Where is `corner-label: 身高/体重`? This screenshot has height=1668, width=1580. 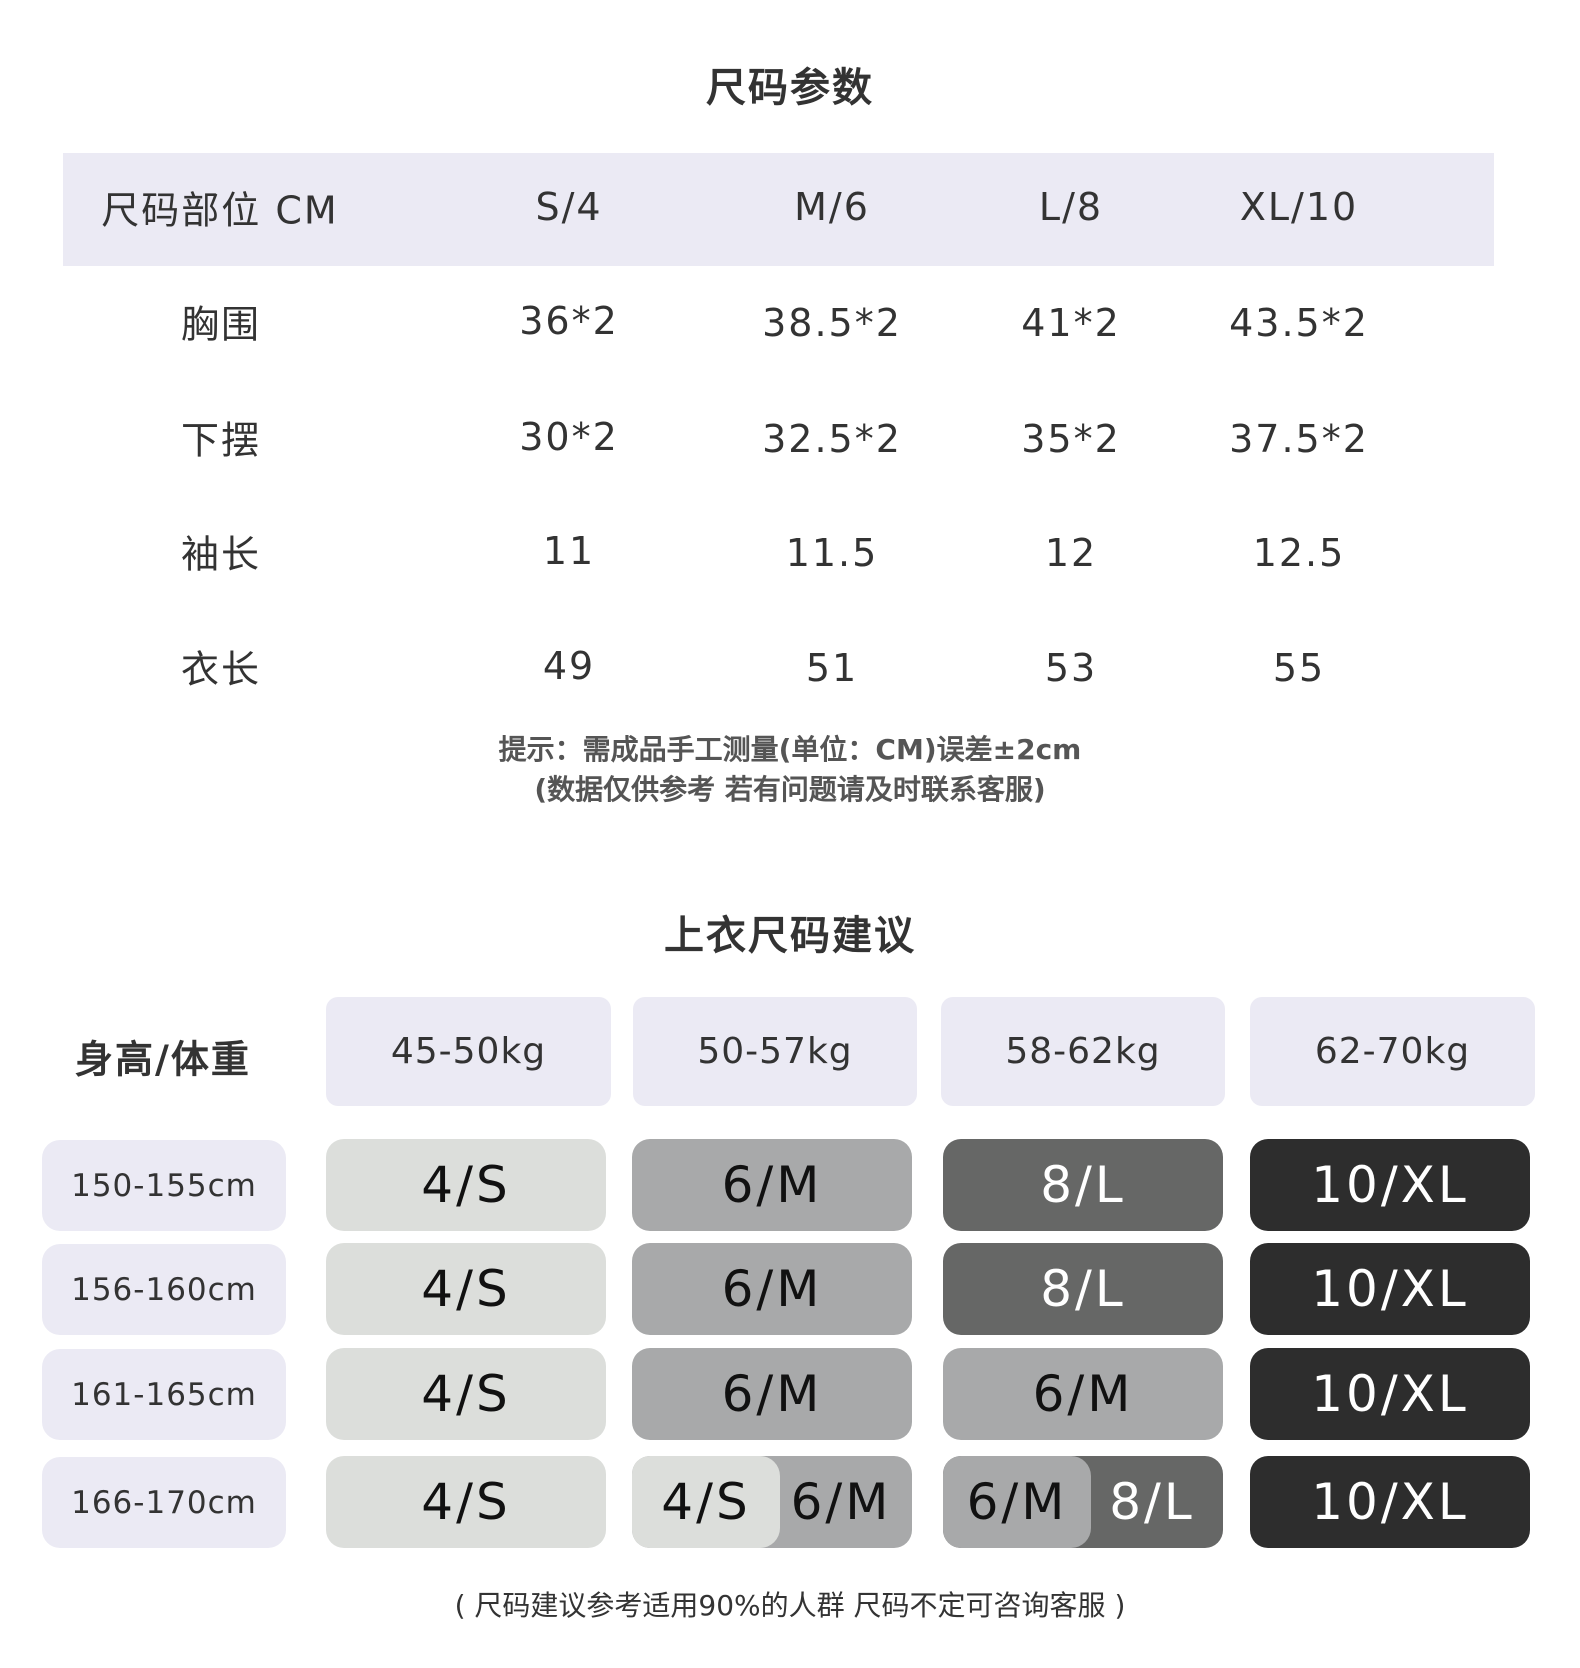
corner-label: 身高/体重 is located at coordinates (163, 1059).